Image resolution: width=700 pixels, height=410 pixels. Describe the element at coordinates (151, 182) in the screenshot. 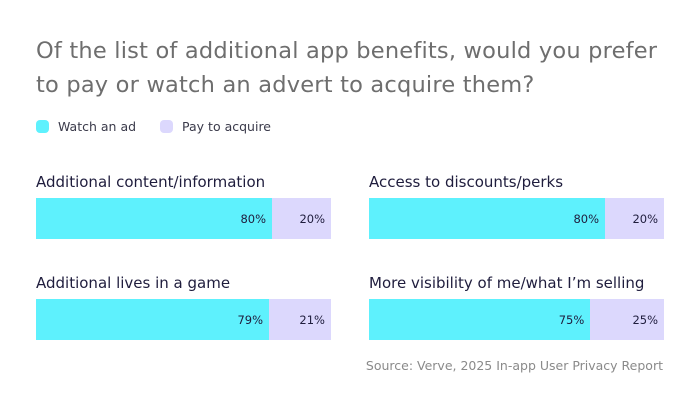

I see `category-label: Additional content/information` at that location.